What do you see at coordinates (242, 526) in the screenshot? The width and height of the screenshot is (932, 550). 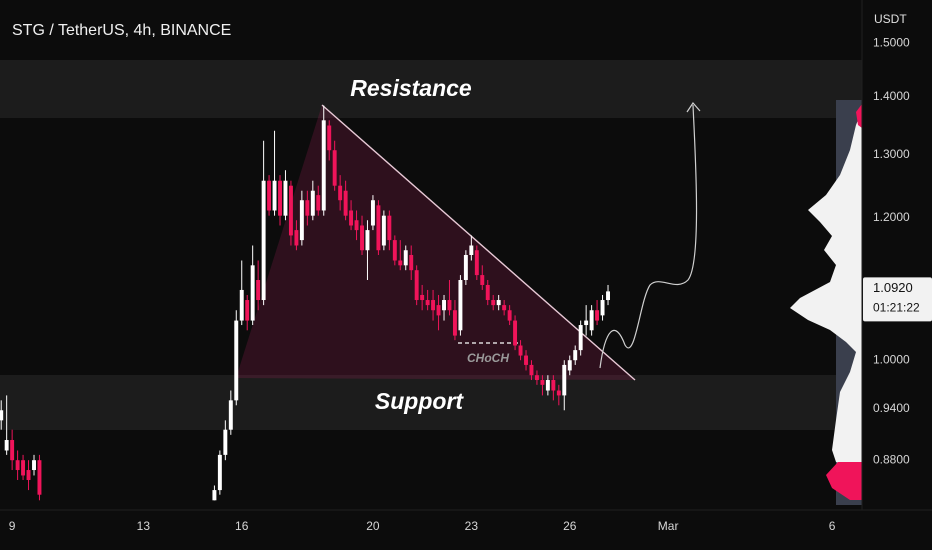 I see `x-tick-label: 16` at bounding box center [242, 526].